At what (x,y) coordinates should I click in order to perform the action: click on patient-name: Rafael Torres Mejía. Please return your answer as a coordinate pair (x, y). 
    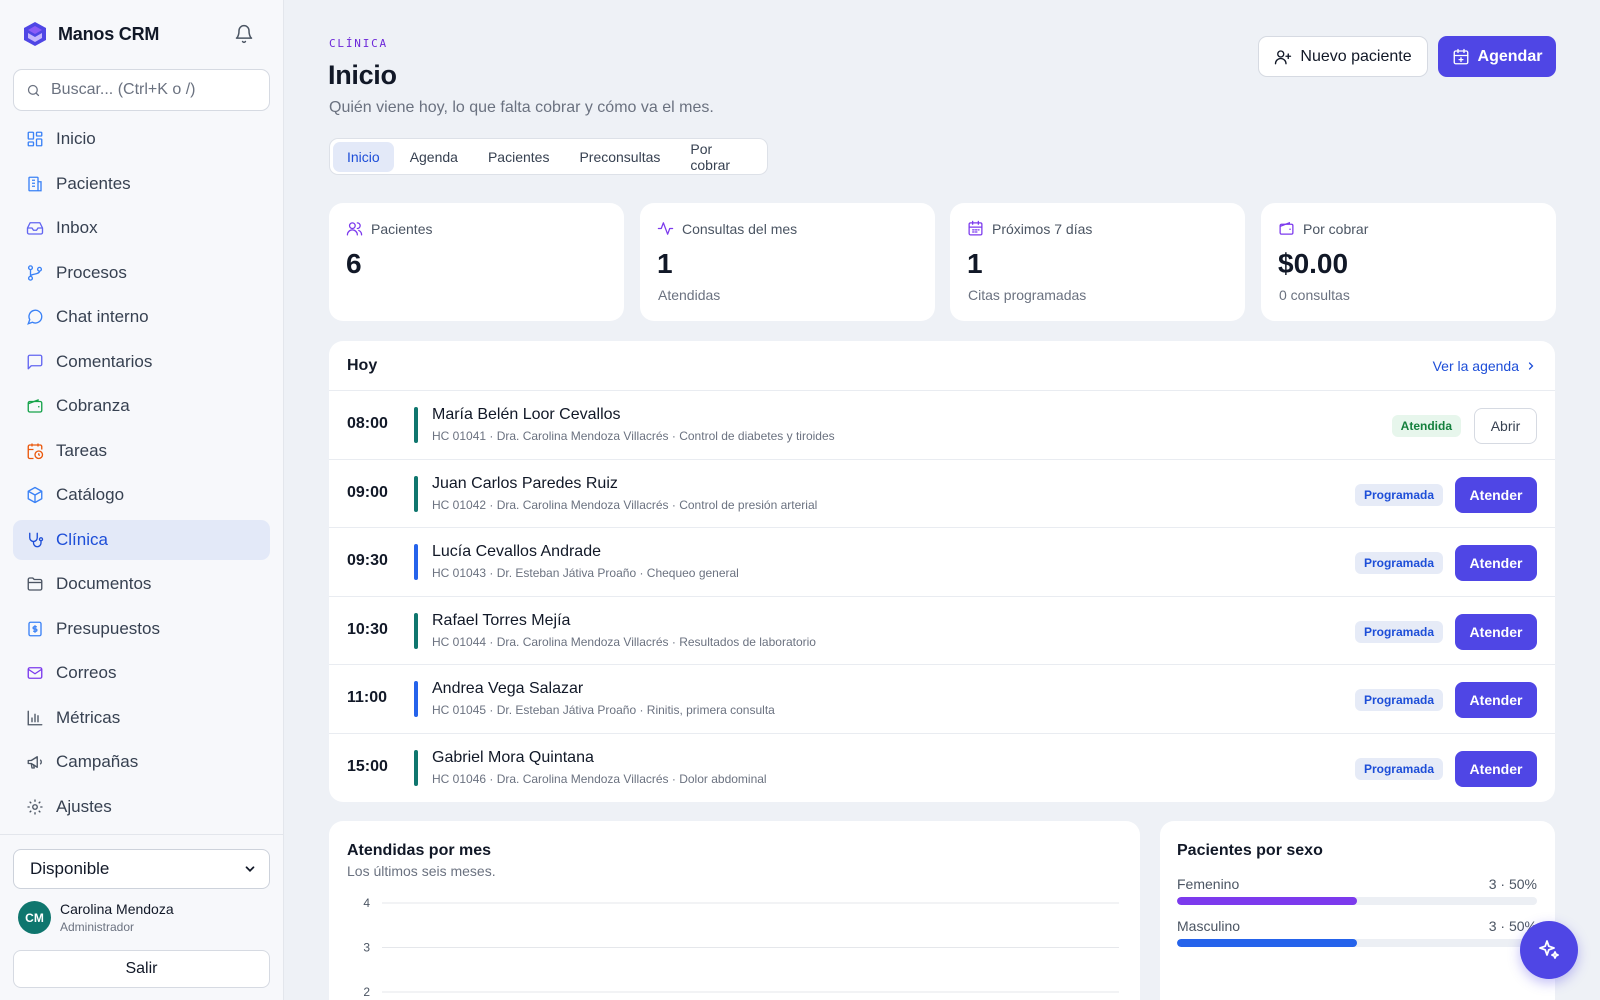
    Looking at the image, I should click on (501, 620).